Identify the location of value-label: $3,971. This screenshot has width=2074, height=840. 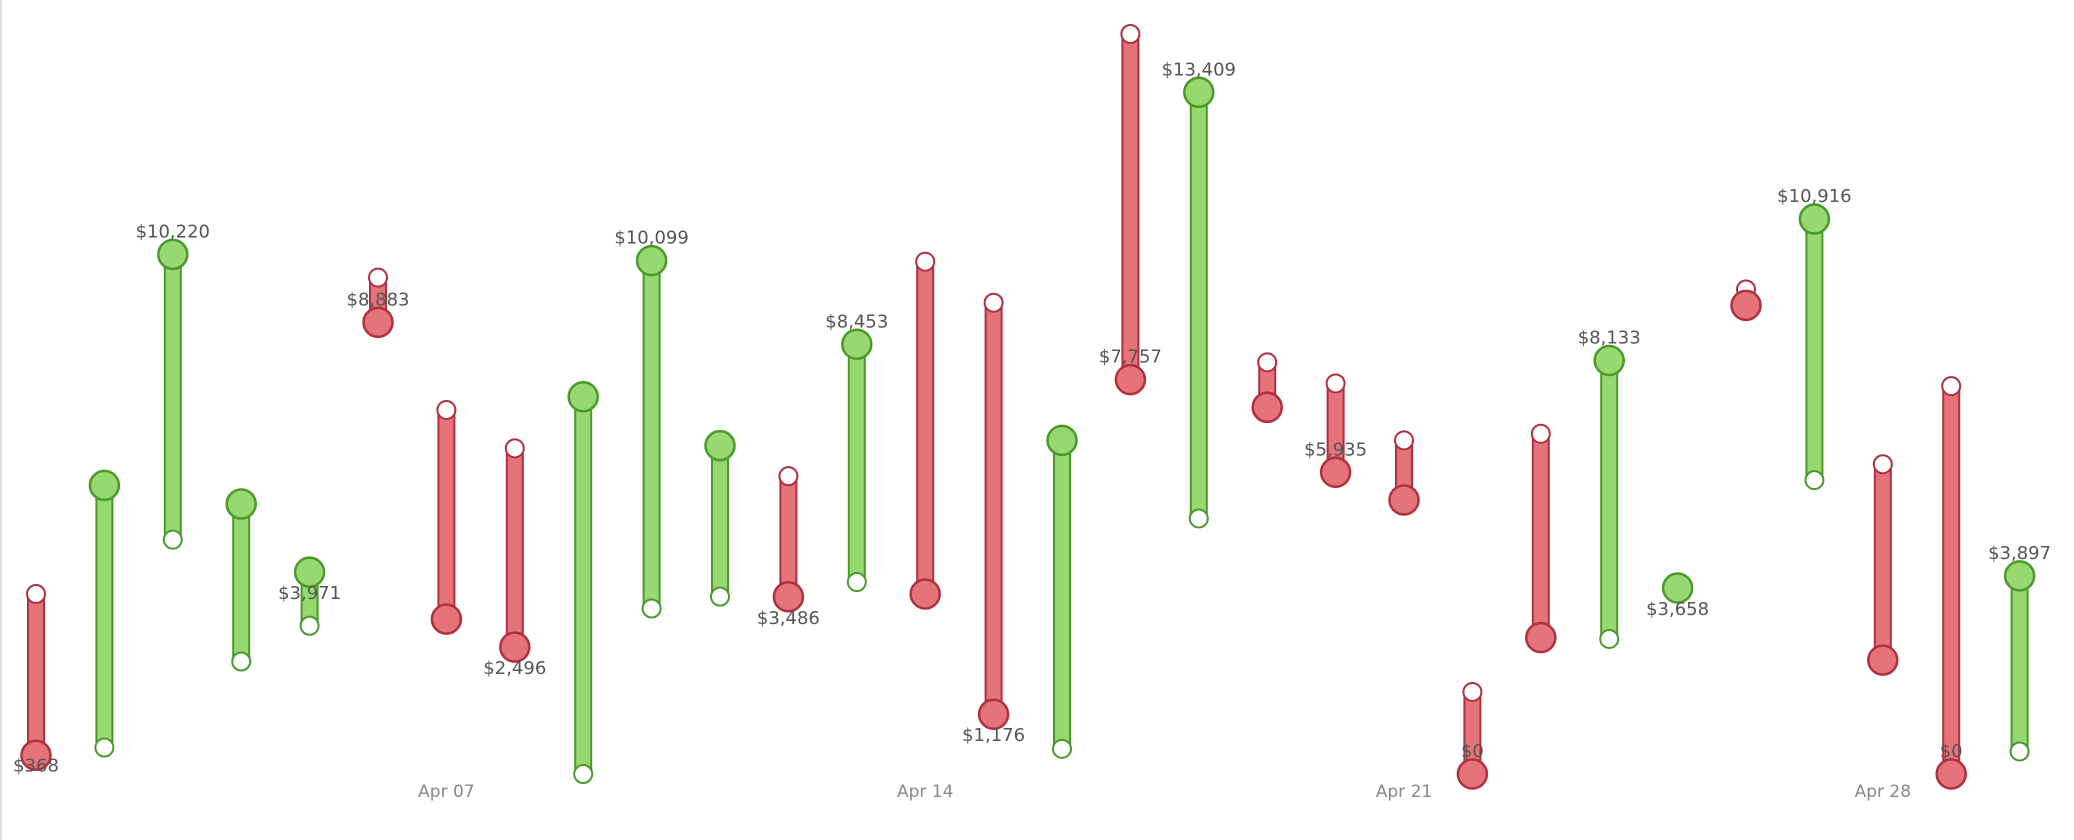
(309, 593).